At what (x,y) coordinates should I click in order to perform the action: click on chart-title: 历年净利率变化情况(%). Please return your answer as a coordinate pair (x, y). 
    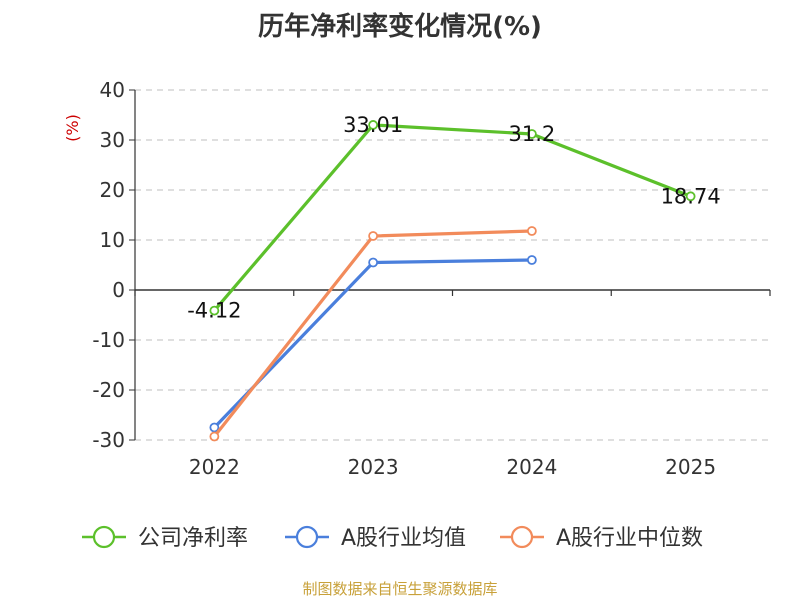
    Looking at the image, I should click on (400, 27).